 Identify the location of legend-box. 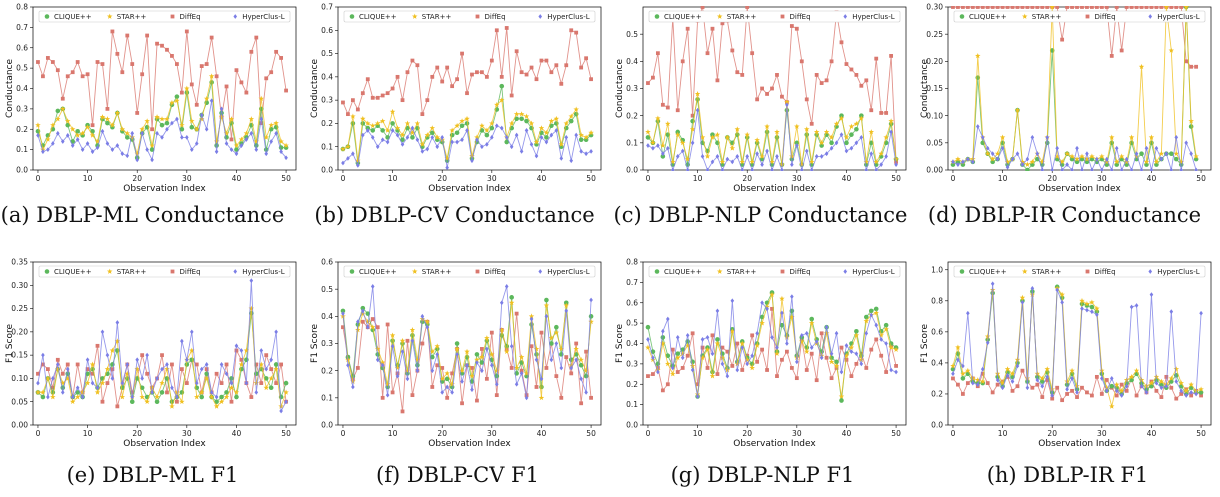
(469, 271).